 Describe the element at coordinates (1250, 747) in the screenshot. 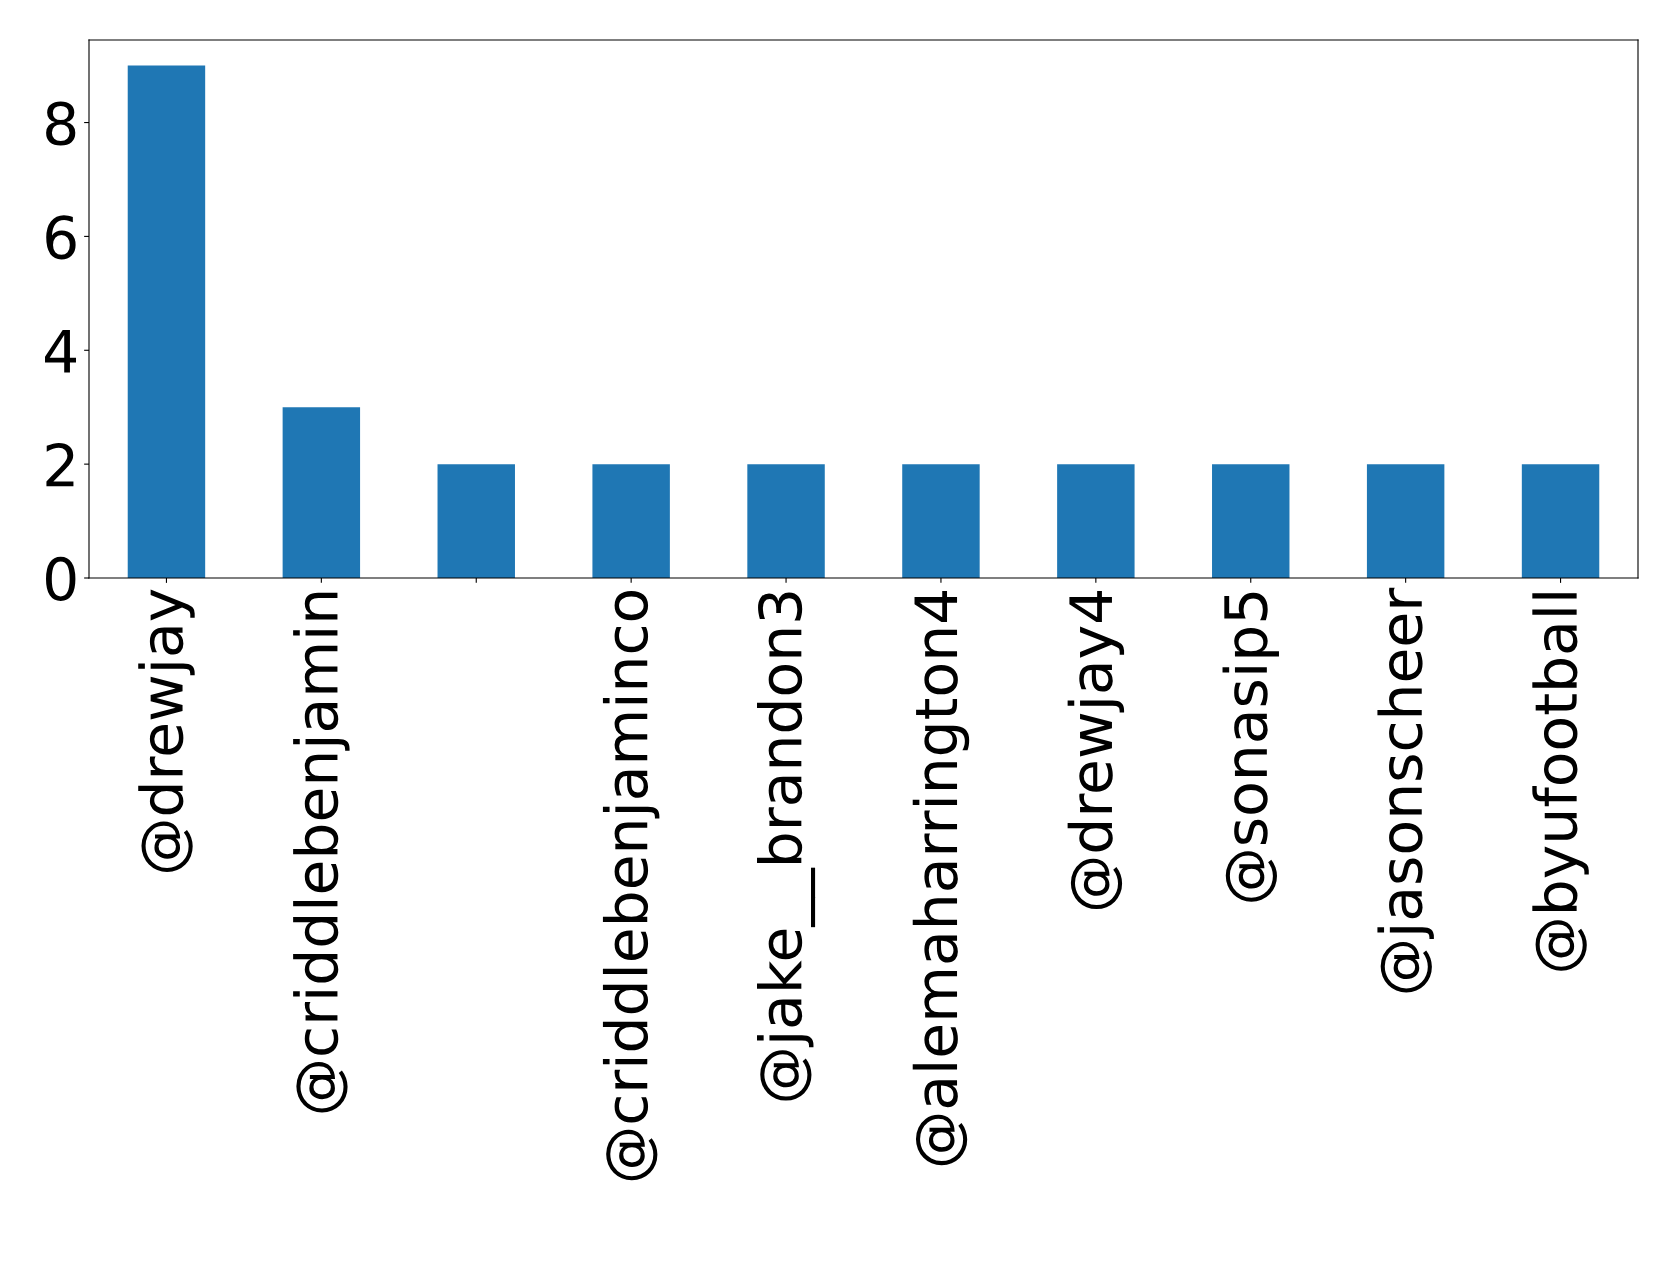

I see `x-tick-label: @sonasip5` at that location.